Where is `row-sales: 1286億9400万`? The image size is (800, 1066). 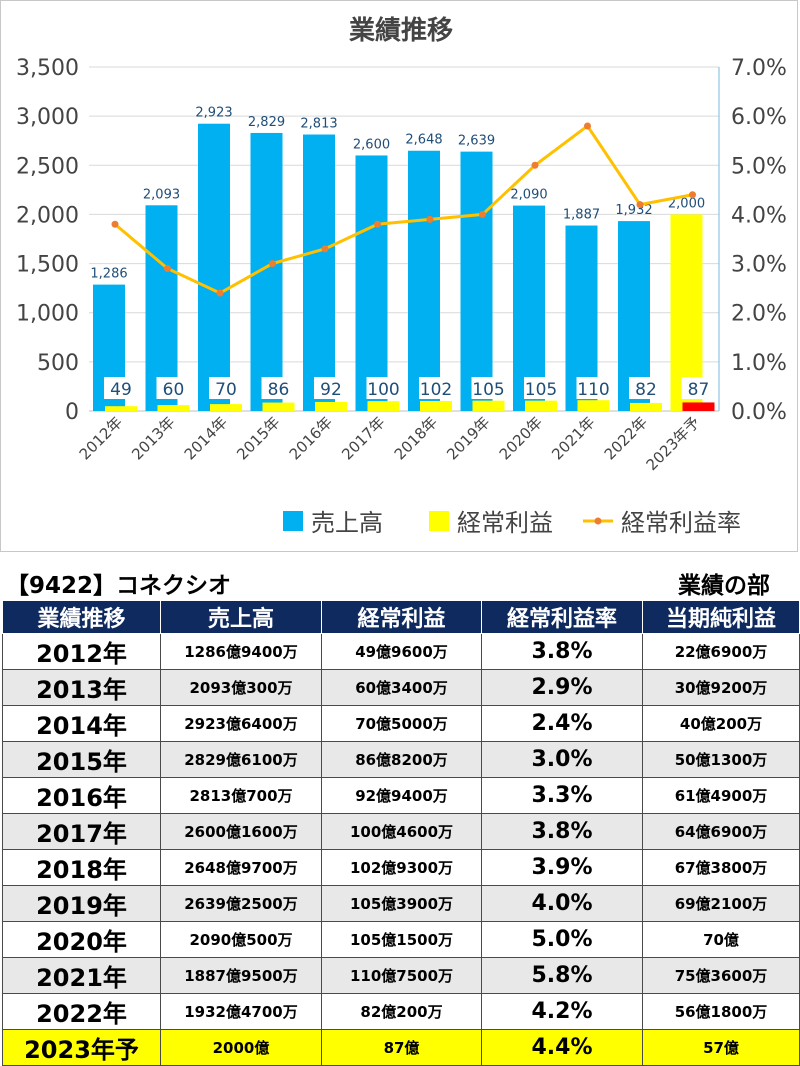
row-sales: 1286億9400万 is located at coordinates (241, 651).